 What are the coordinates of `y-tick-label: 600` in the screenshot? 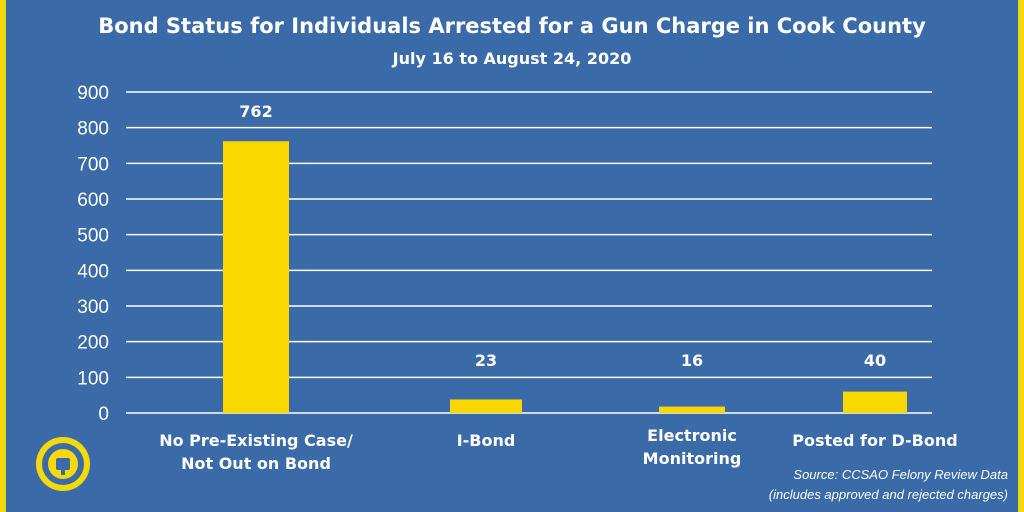 It's located at (93, 200).